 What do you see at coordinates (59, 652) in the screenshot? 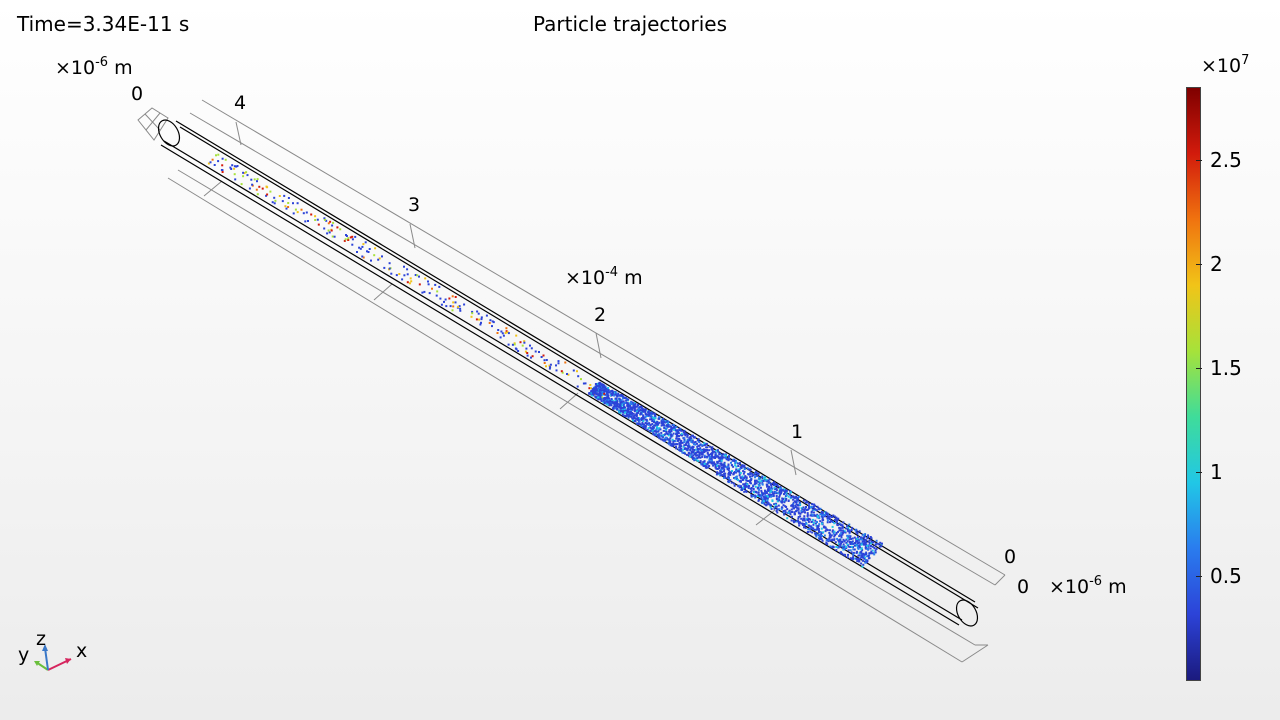
I see `axis-triad: x y z` at bounding box center [59, 652].